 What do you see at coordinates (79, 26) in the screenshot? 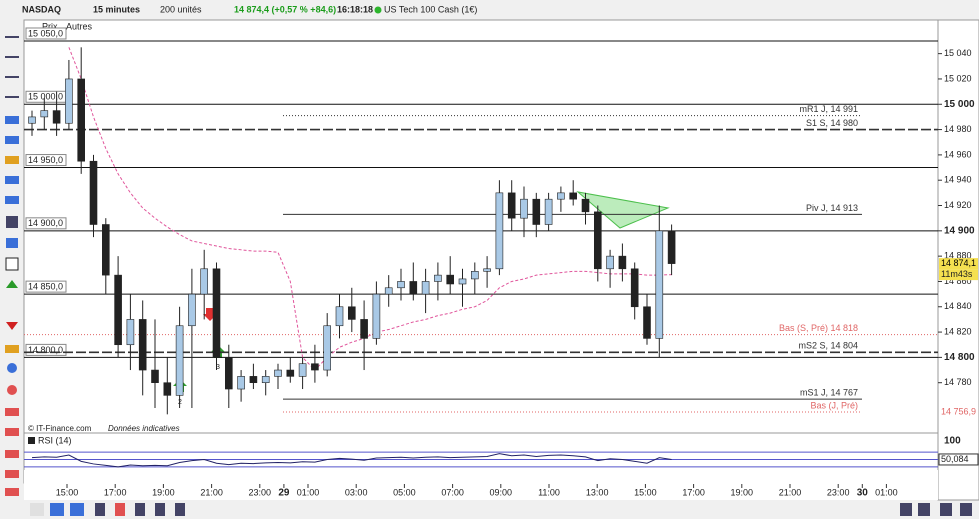
I see `tab: Autres` at bounding box center [79, 26].